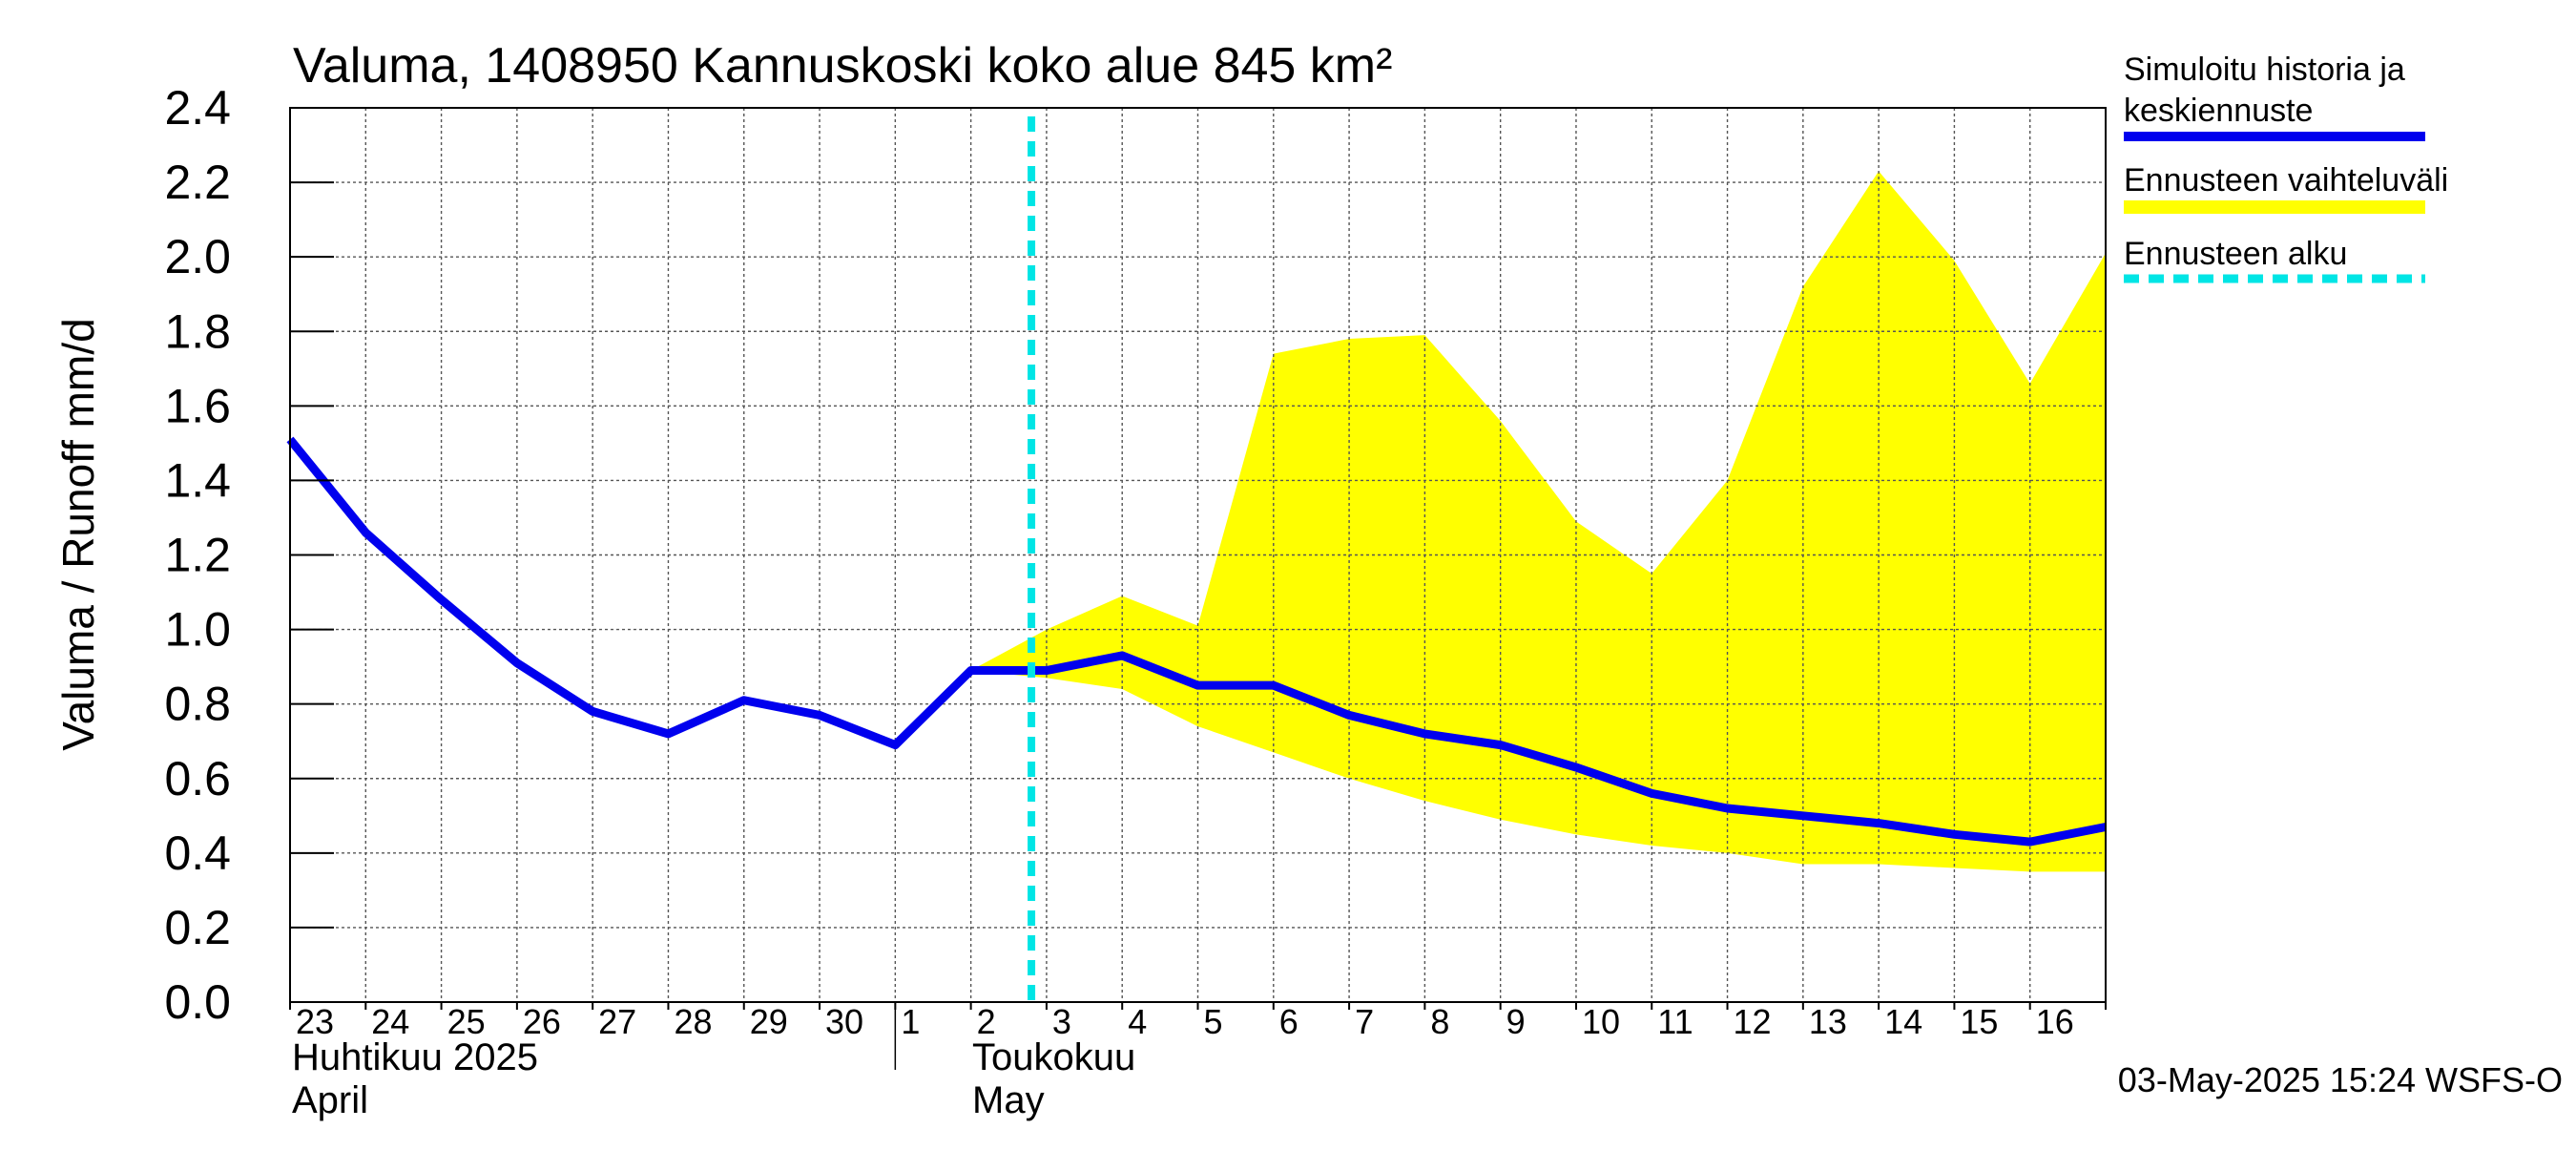  Describe the element at coordinates (910, 1021) in the screenshot. I see `x-tick-label: 1` at that location.